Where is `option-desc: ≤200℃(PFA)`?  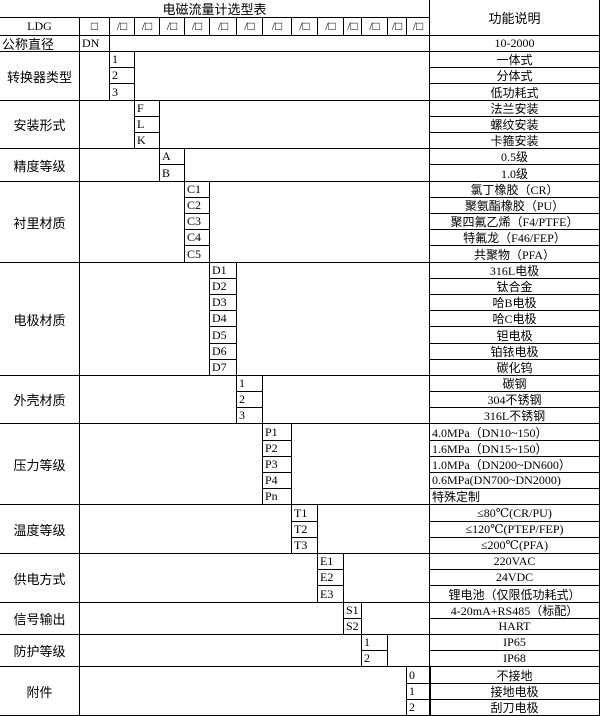
option-desc: ≤200℃(PFA) is located at coordinates (514, 545).